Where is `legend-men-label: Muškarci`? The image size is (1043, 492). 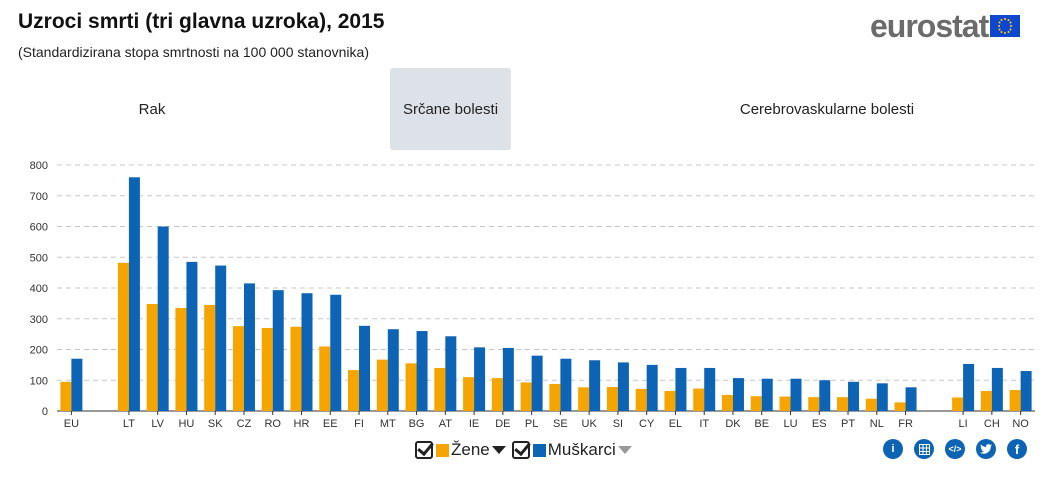
legend-men-label: Muškarci is located at coordinates (581, 449).